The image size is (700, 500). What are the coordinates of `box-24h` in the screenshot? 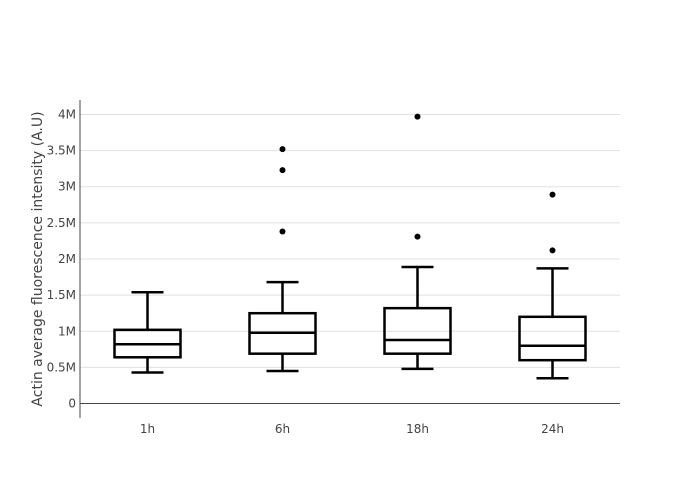 It's located at (552, 285).